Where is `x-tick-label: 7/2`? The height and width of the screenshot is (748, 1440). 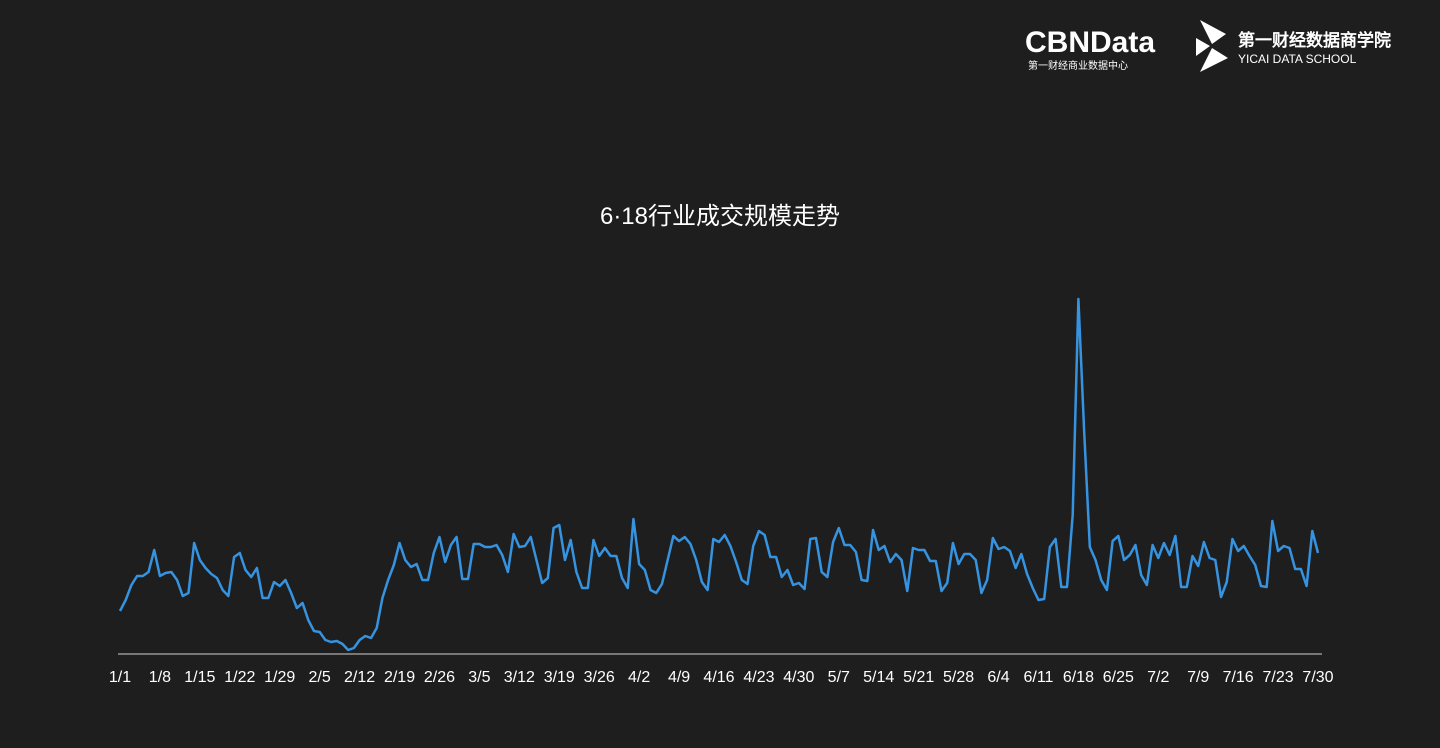
x-tick-label: 7/2 is located at coordinates (1158, 677).